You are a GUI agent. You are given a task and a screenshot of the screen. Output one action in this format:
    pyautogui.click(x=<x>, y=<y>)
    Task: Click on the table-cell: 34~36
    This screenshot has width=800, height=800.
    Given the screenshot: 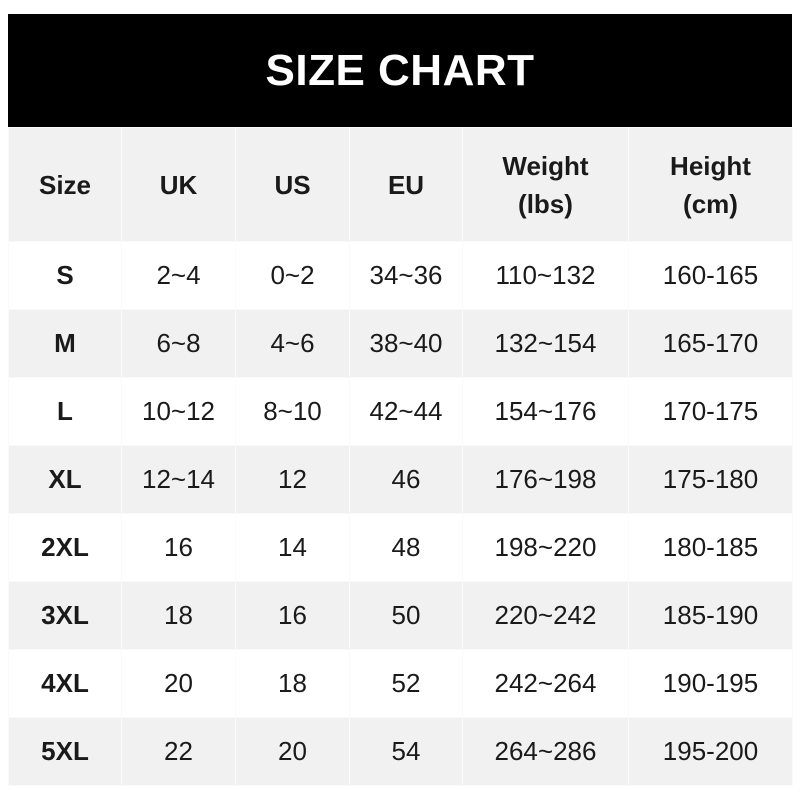 What is the action you would take?
    pyautogui.click(x=406, y=275)
    